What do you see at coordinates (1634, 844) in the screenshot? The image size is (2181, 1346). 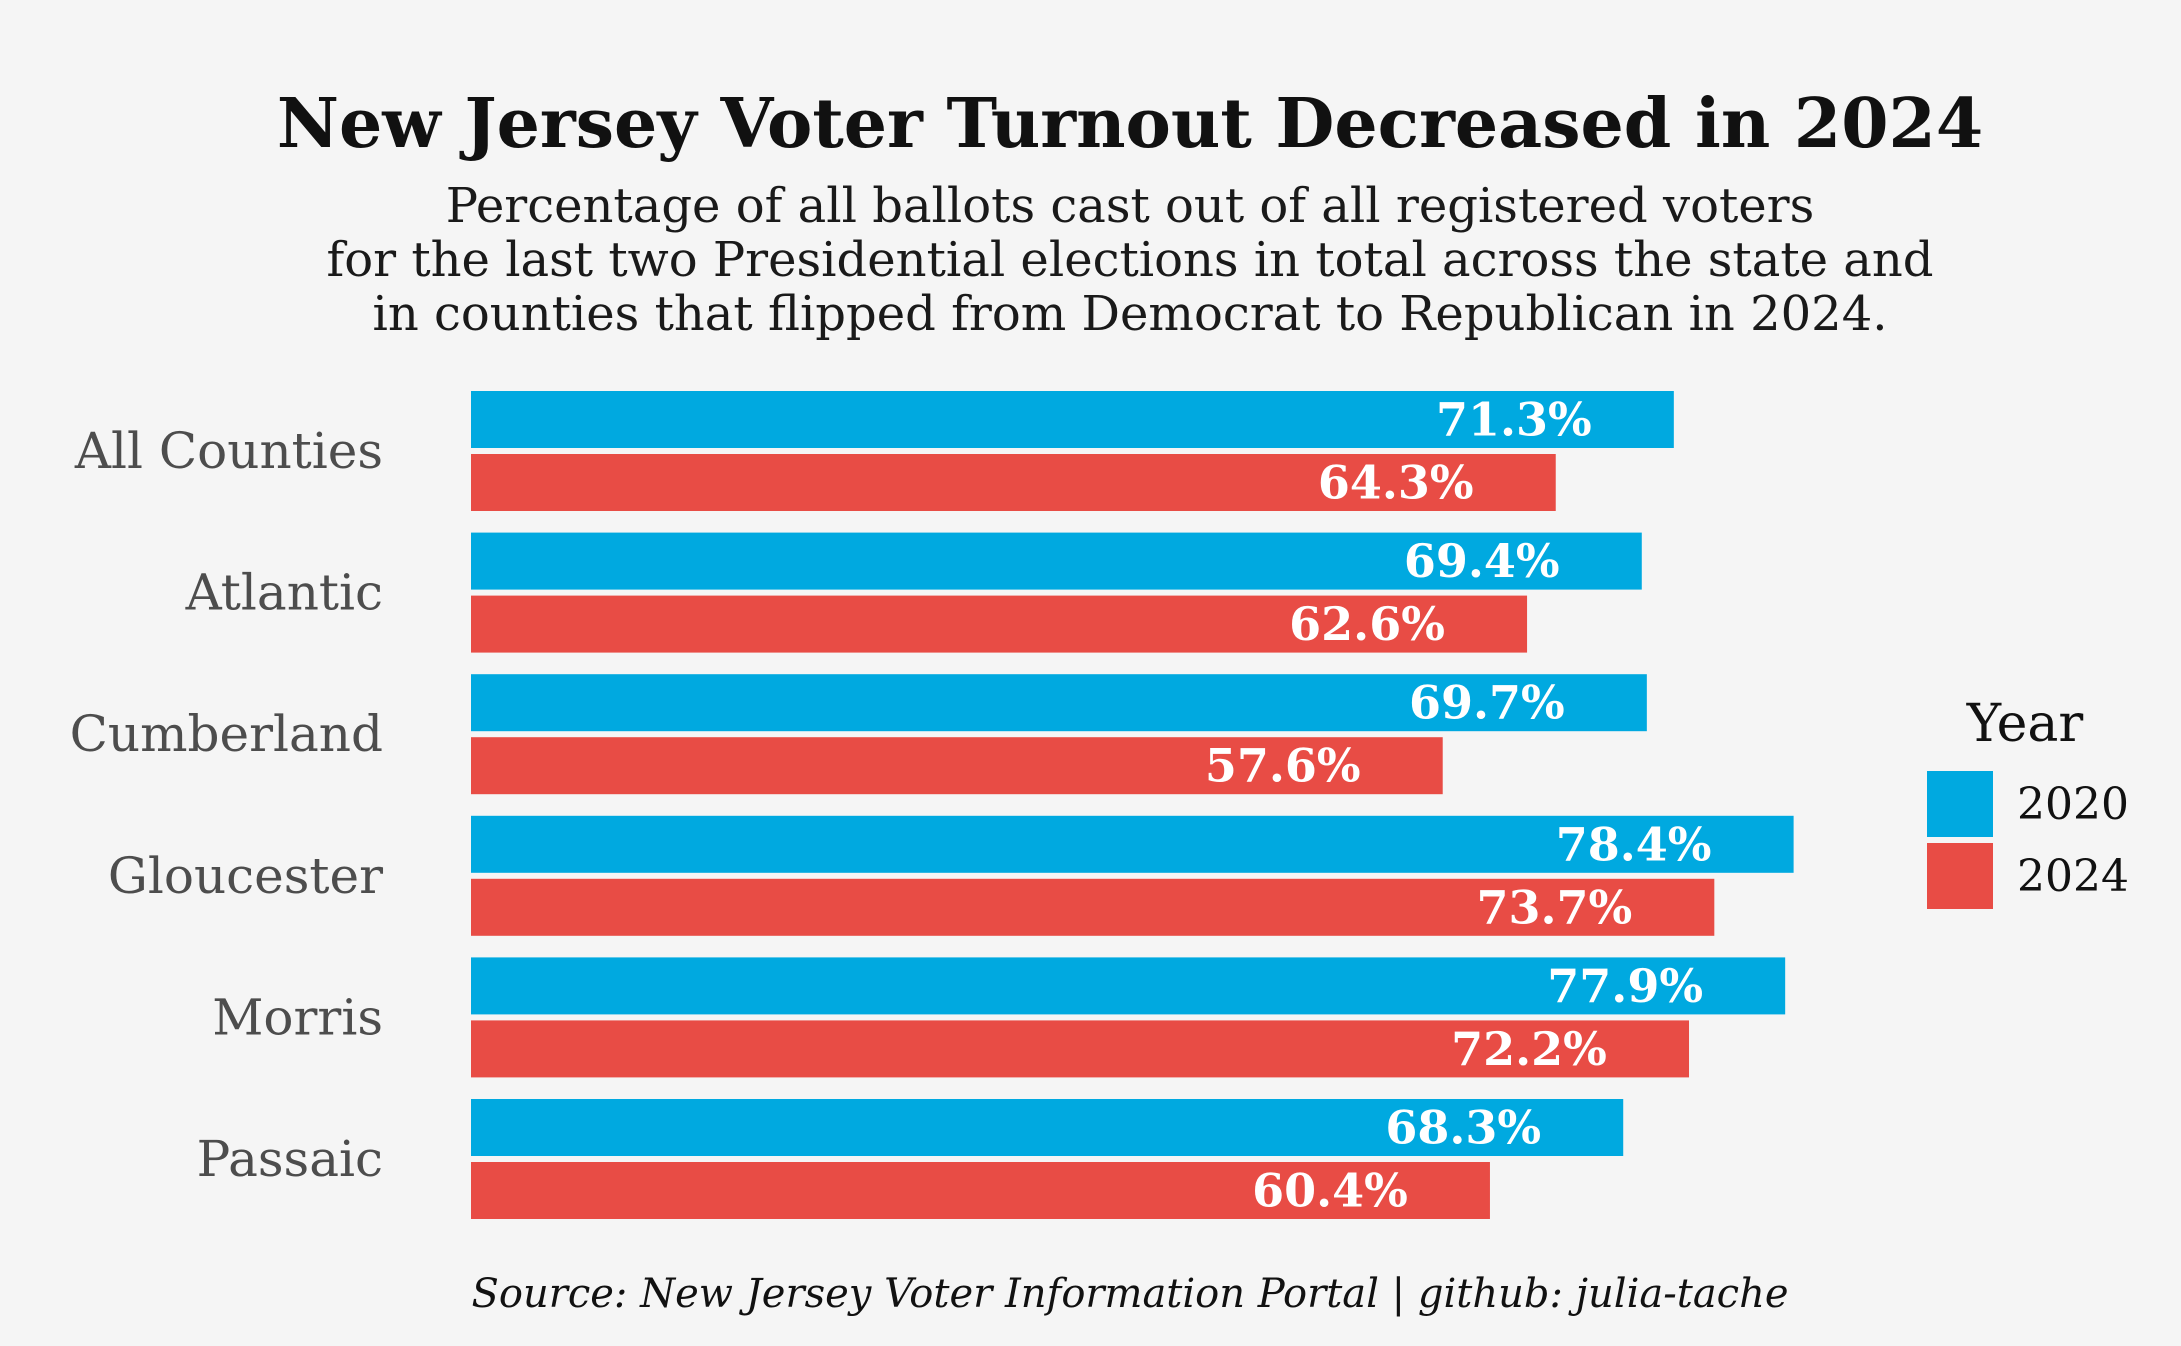 I see `data-label-gloucester-2020: 78.4%` at bounding box center [1634, 844].